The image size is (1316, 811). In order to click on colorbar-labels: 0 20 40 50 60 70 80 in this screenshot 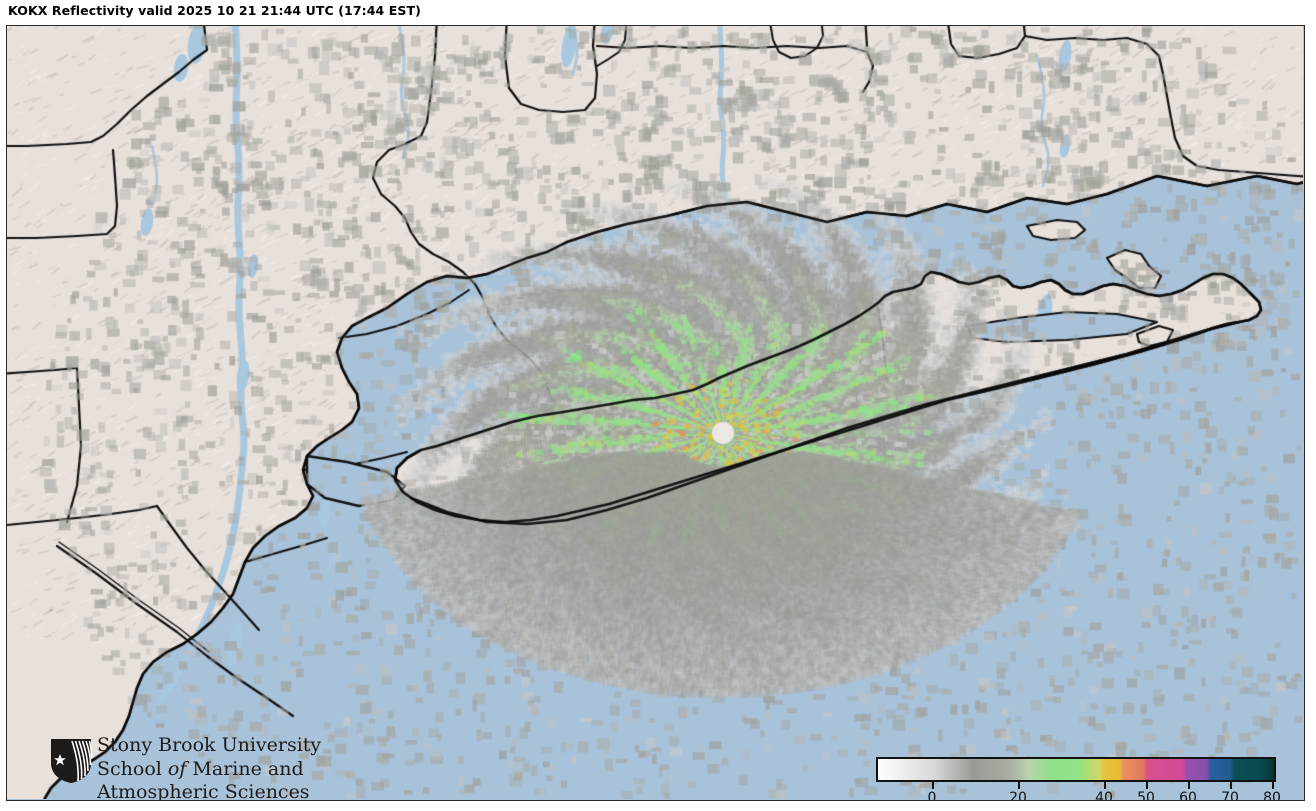, I will do `click(1078, 795)`.